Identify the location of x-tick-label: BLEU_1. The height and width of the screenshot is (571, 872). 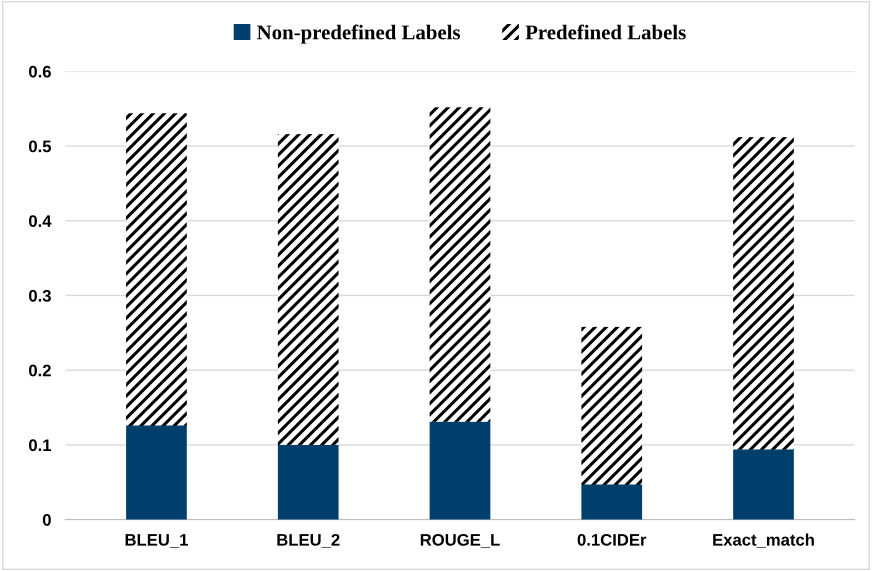
(157, 541).